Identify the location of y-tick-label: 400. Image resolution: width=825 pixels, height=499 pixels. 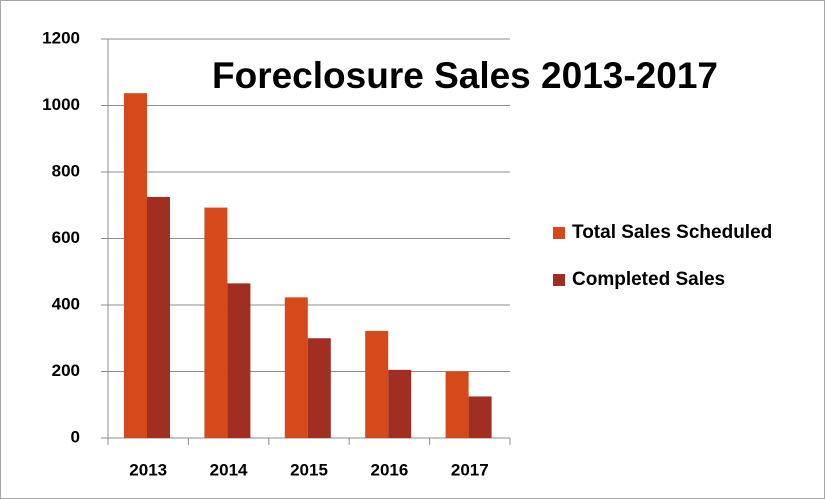
(66, 303).